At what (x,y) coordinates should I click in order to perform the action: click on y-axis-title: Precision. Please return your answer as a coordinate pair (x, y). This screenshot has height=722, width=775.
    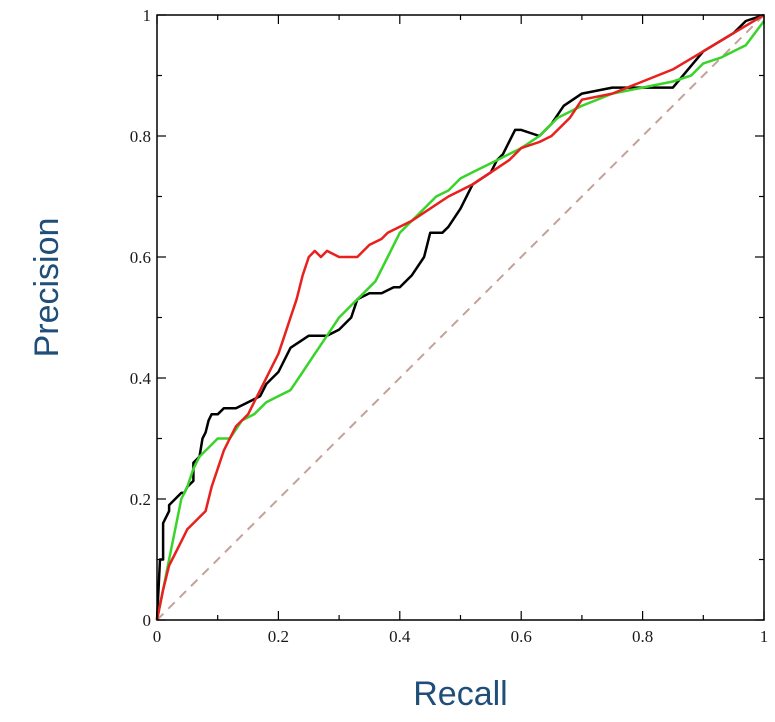
    Looking at the image, I should click on (47, 288).